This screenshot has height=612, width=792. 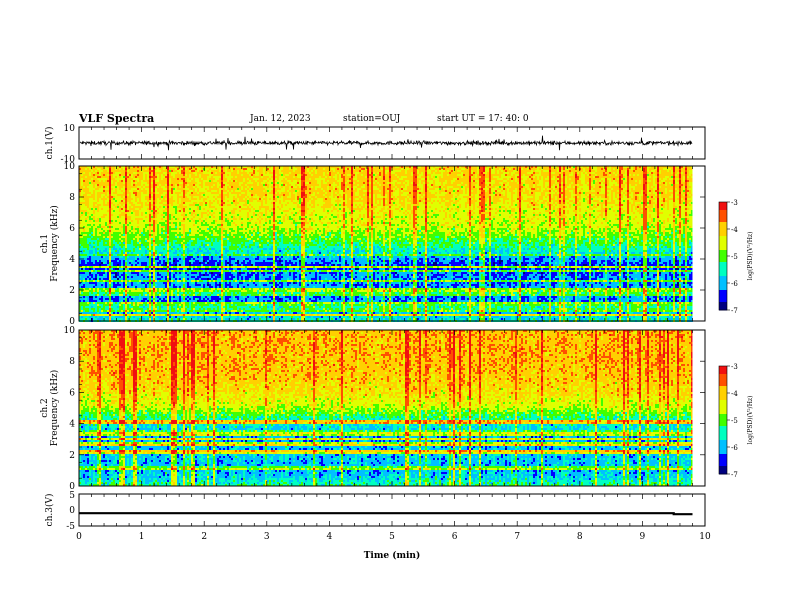 I want to click on colorbar-1: -3 -4 -5 -6 -7 log(PSD)(V²/Hz), so click(x=736, y=257).